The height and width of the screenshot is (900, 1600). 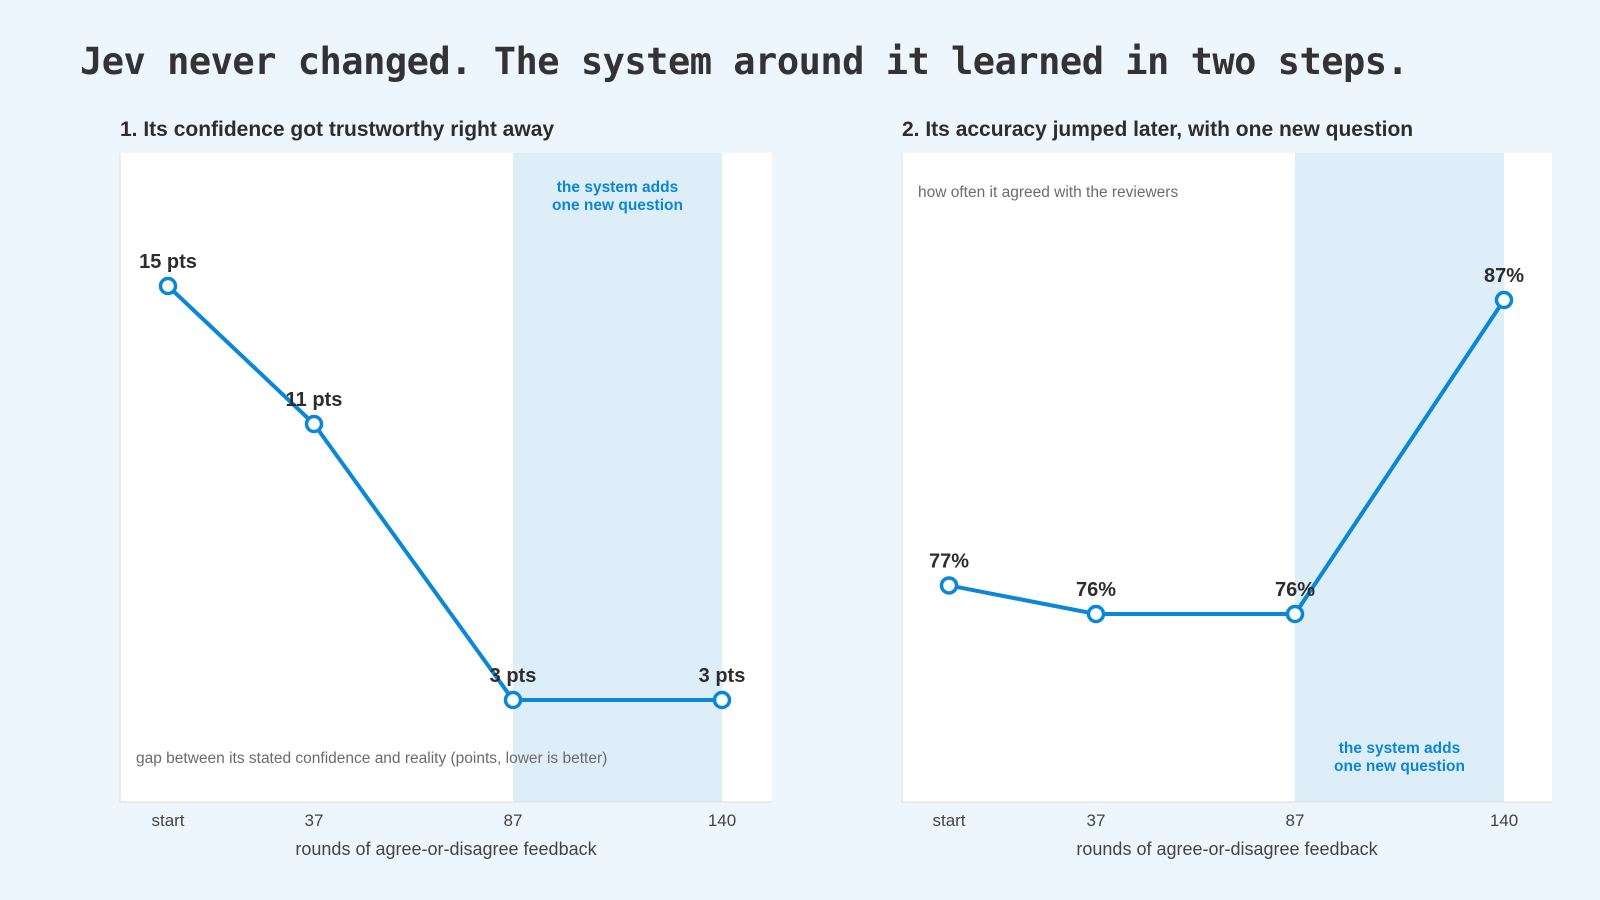 What do you see at coordinates (949, 561) in the screenshot?
I see `data-label: 77%` at bounding box center [949, 561].